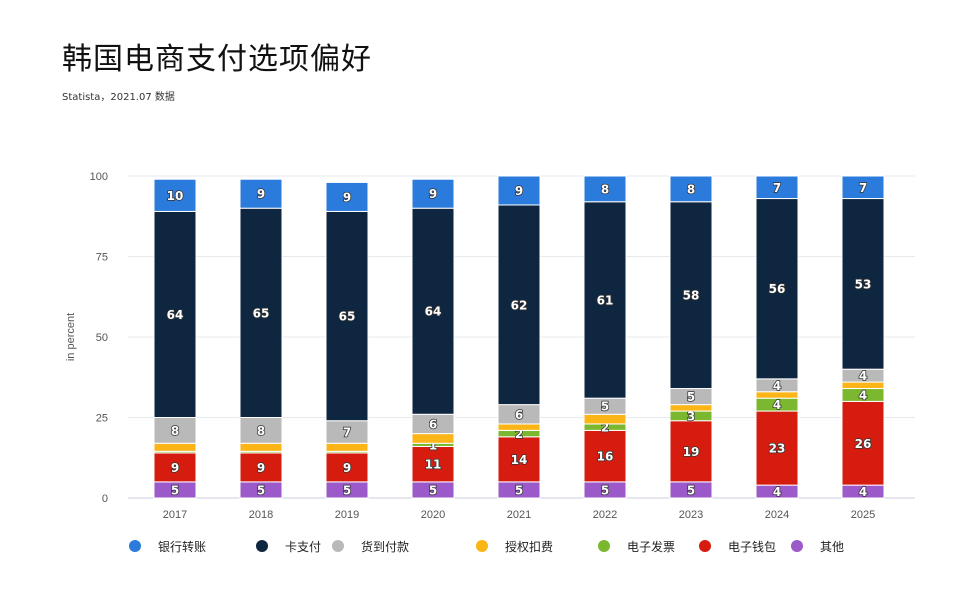 The image size is (971, 603). I want to click on data-label: 64, so click(433, 312).